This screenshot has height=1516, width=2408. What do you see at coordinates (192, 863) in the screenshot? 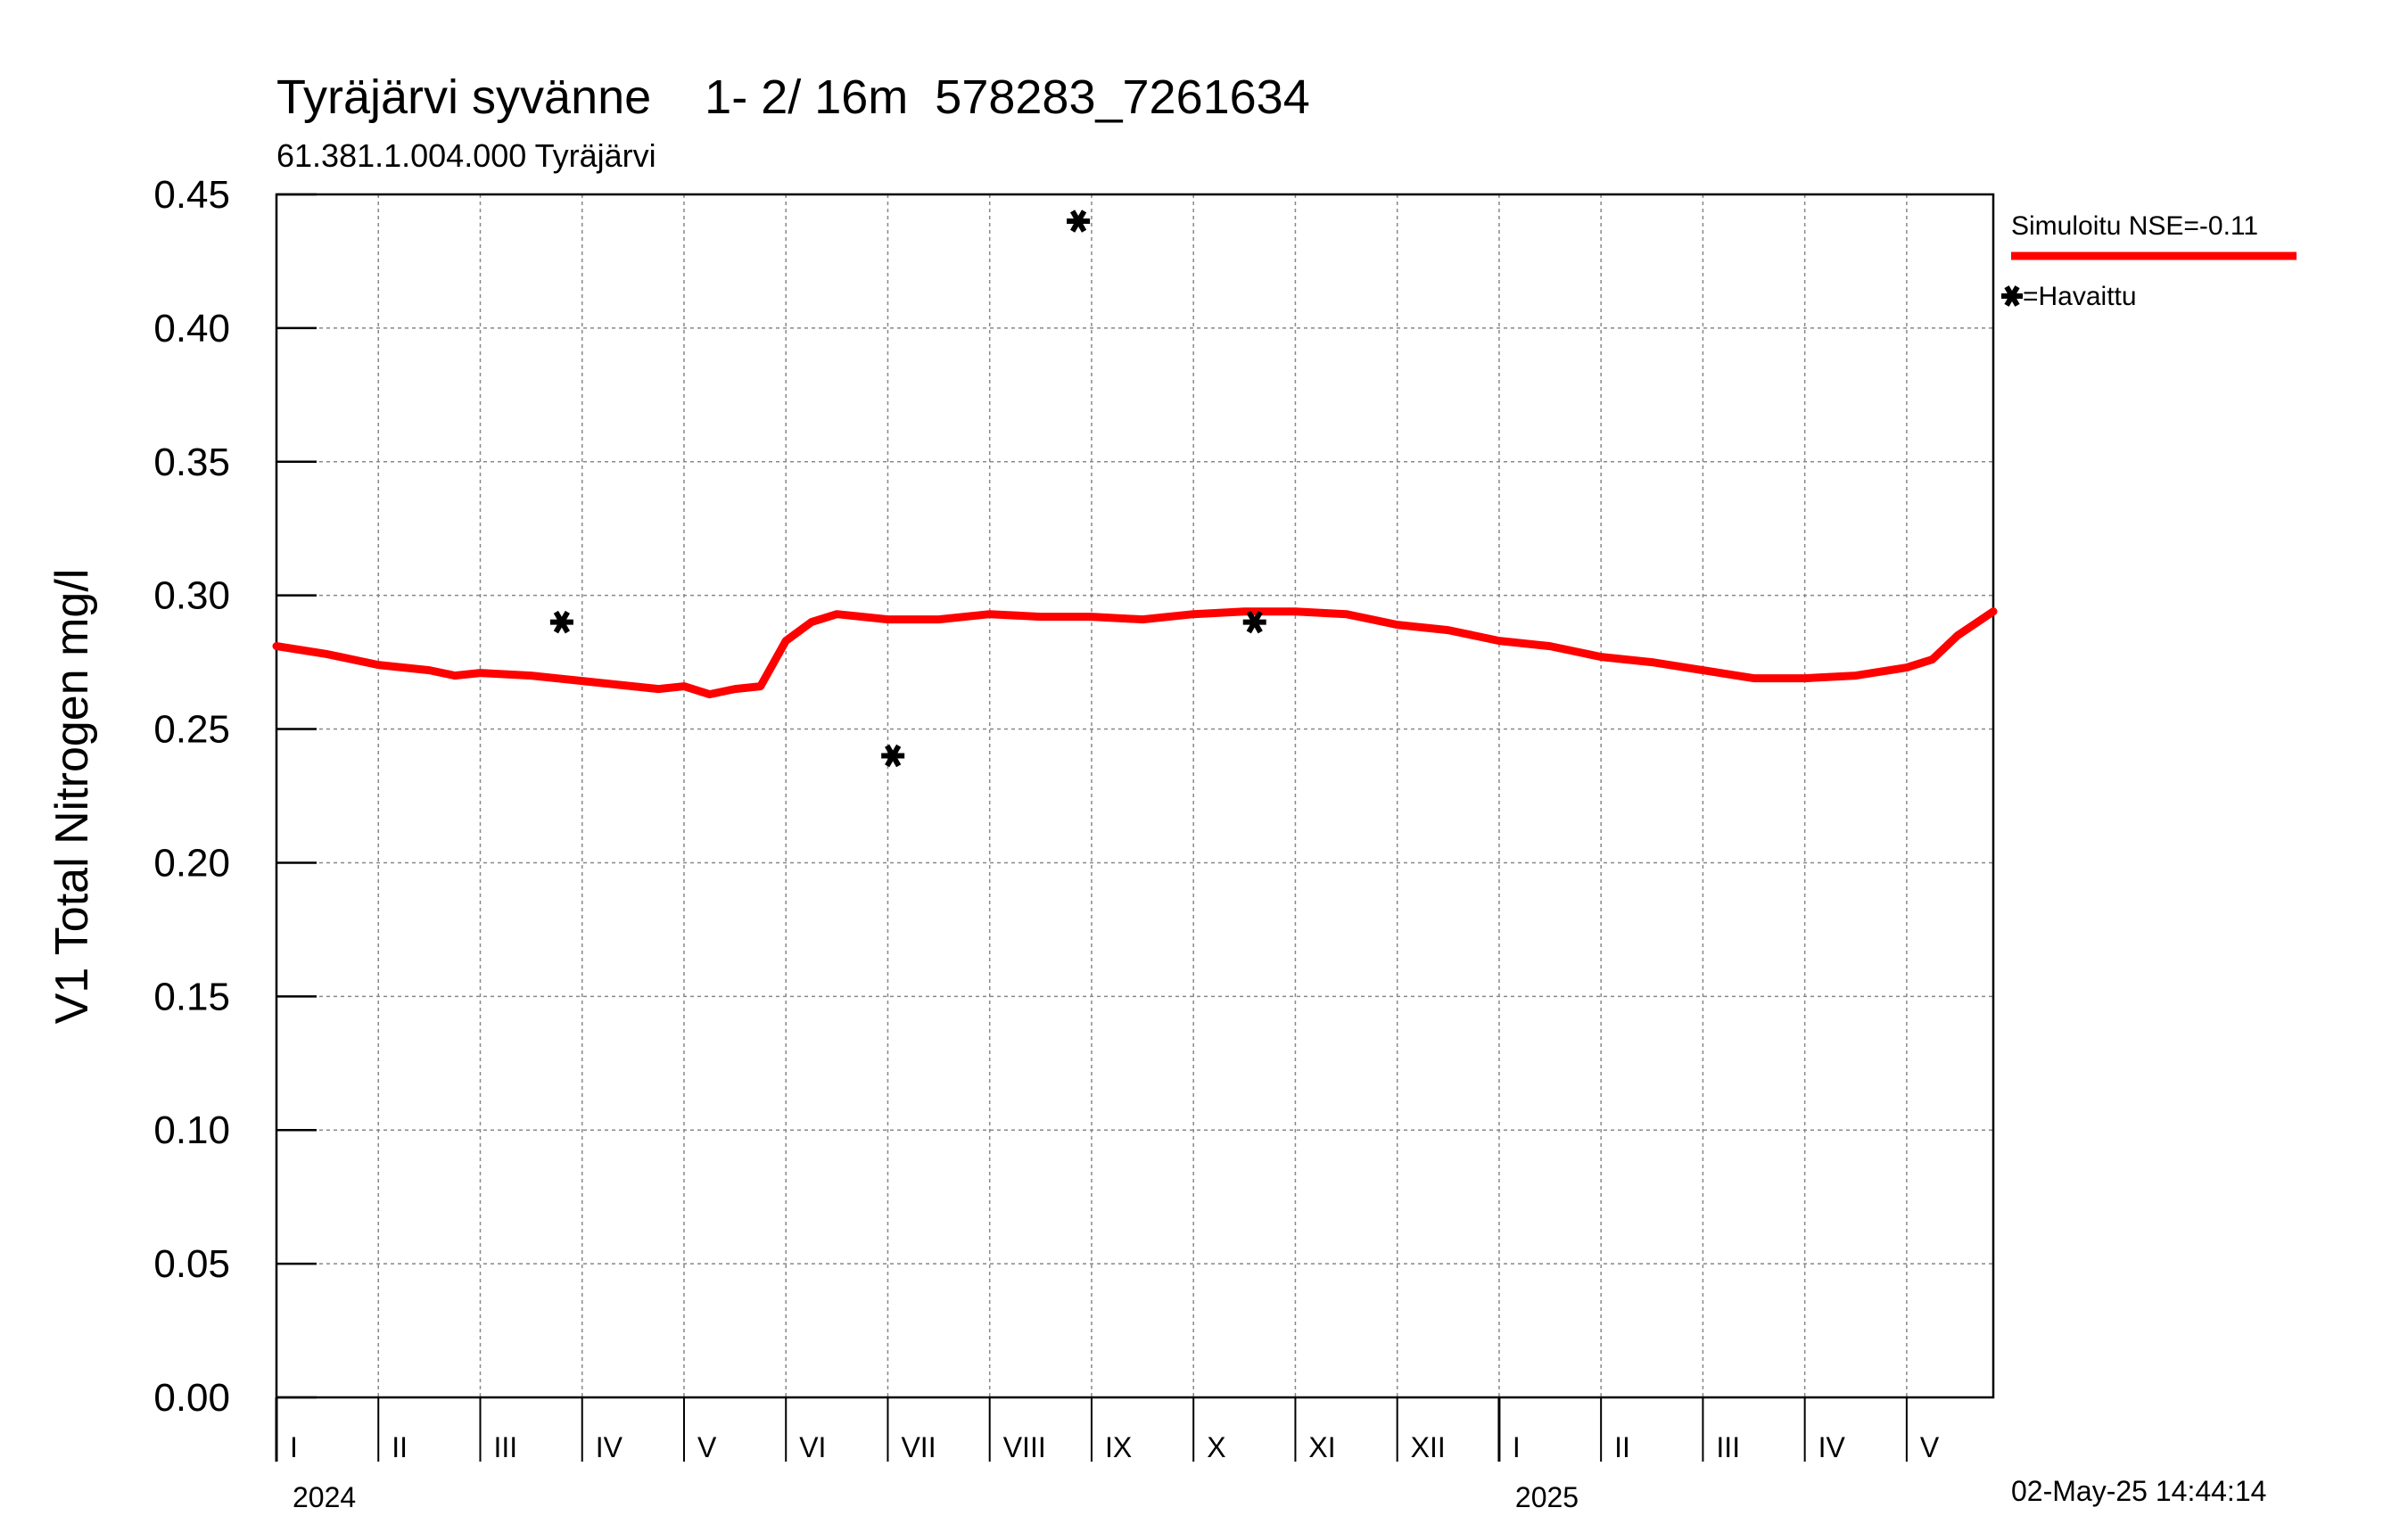
I see `y-tick-label: 0.20` at bounding box center [192, 863].